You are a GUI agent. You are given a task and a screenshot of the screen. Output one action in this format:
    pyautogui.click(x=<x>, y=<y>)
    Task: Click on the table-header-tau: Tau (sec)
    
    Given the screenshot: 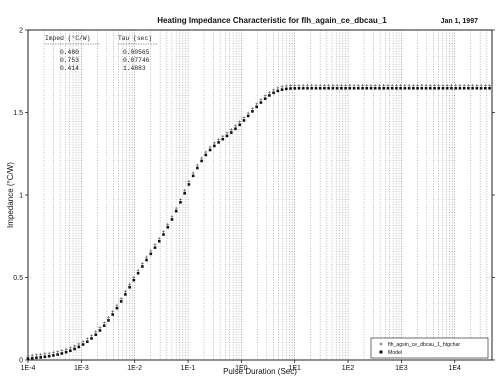 What is the action you would take?
    pyautogui.click(x=135, y=38)
    